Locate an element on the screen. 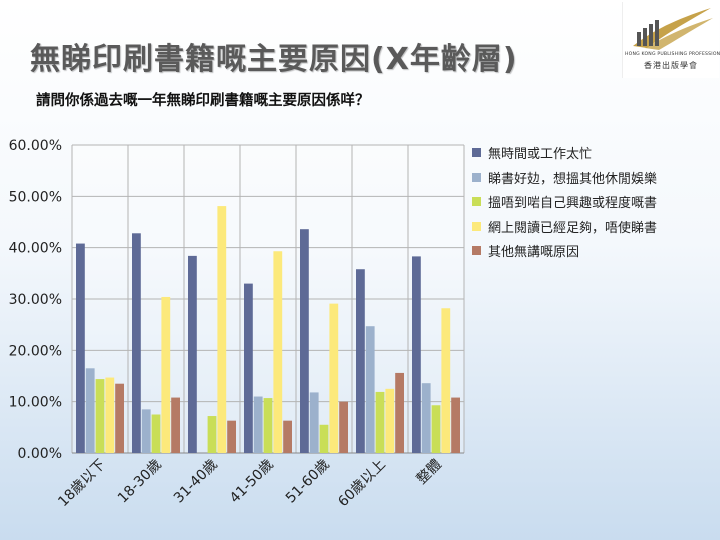  y-tick-label: 10.00% is located at coordinates (35, 403).